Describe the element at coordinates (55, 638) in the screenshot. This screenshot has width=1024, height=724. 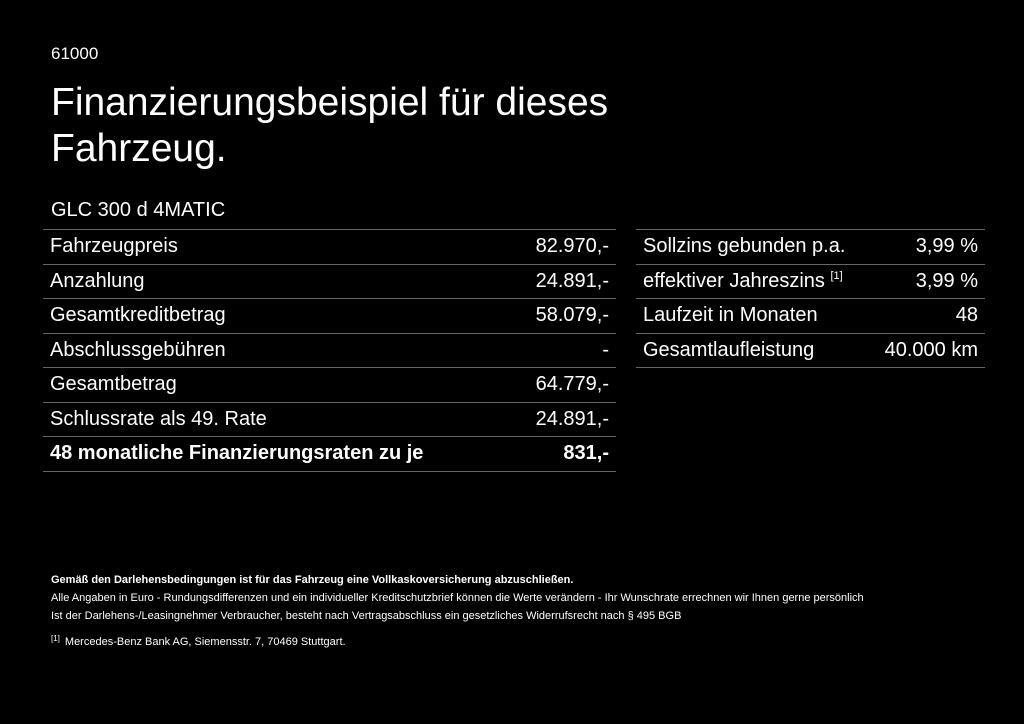
I see `footnote-mark: [1]` at that location.